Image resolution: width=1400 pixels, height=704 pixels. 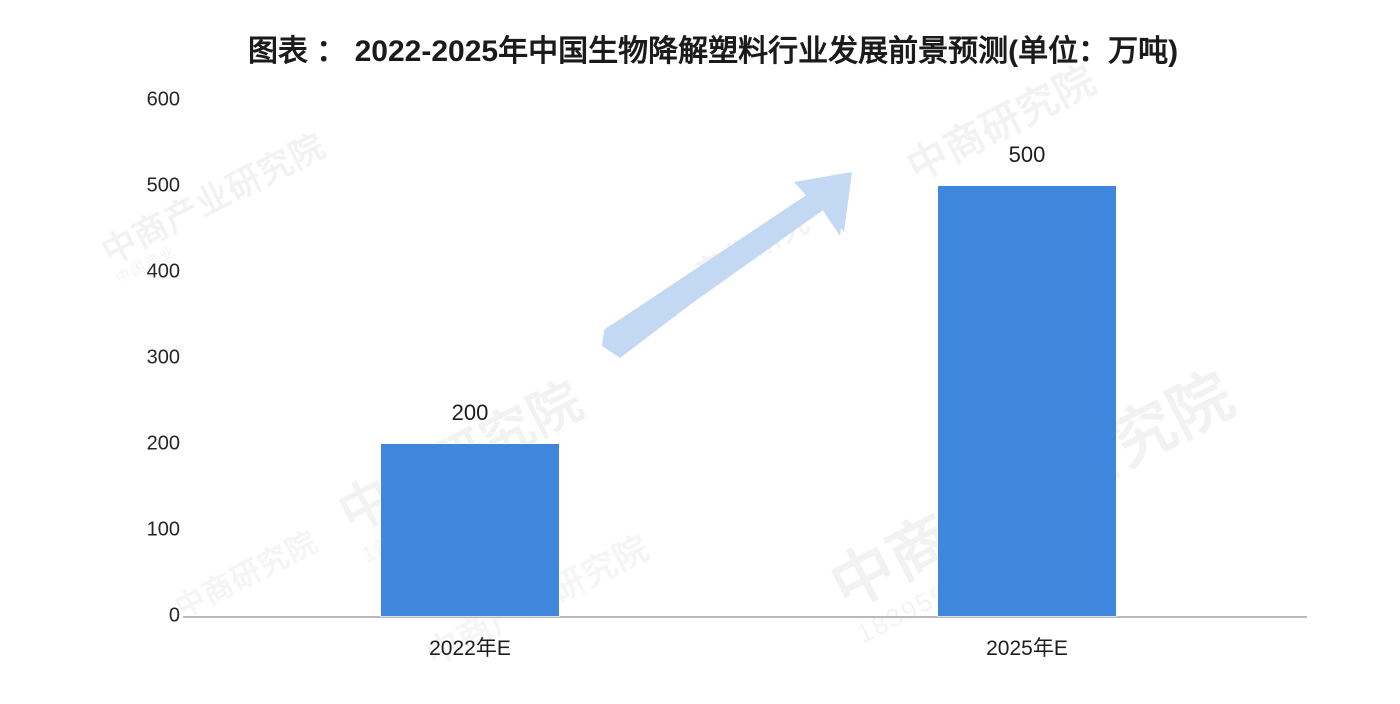 I want to click on y-axis-tick-400: 400, so click(x=163, y=271).